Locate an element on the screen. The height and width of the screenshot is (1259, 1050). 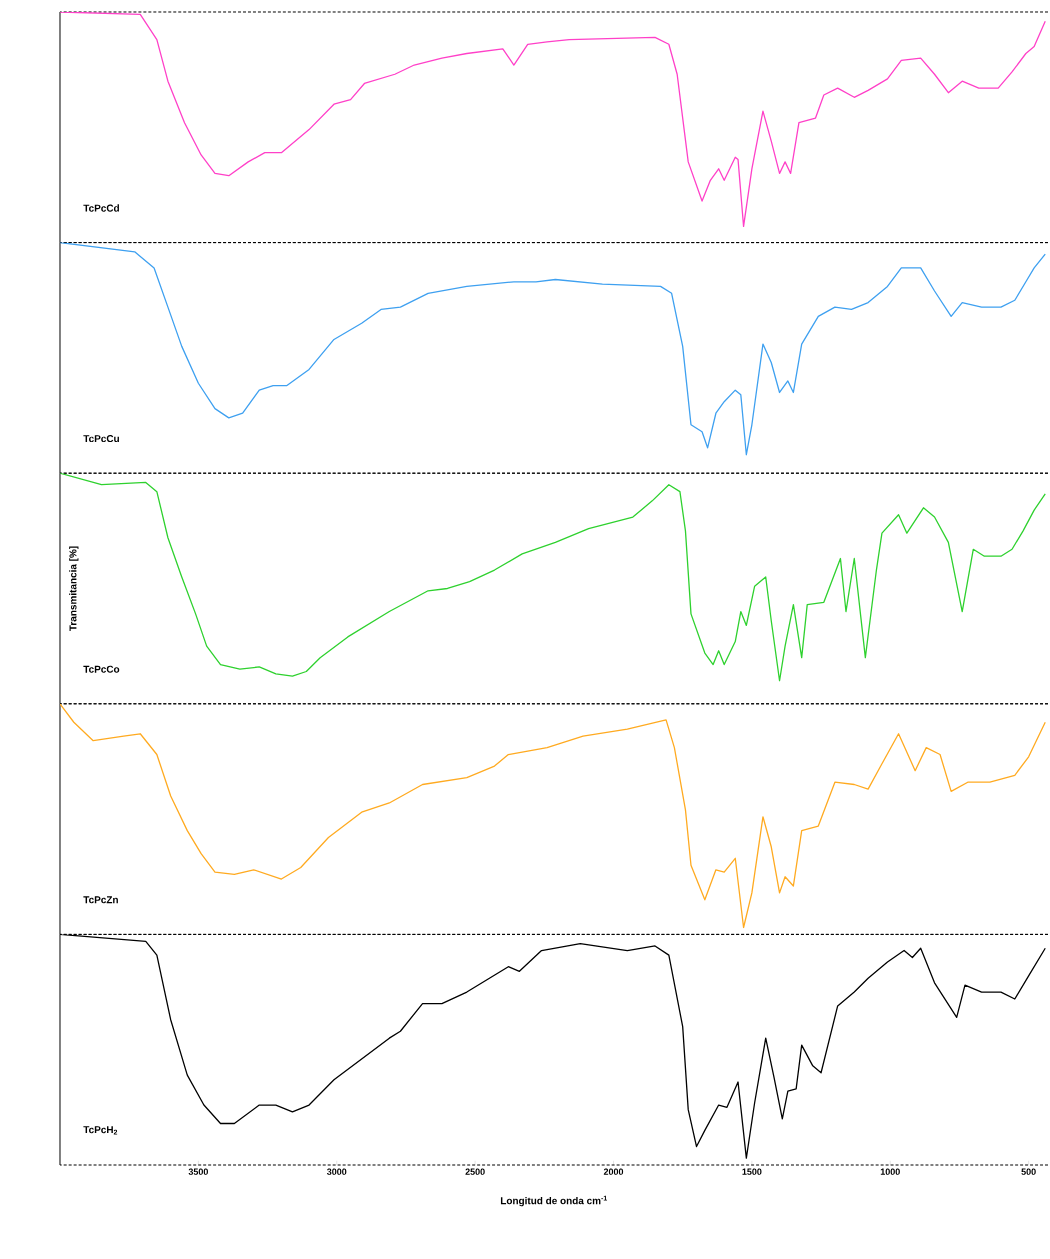
x-tick-label: 3500 is located at coordinates (198, 1171).